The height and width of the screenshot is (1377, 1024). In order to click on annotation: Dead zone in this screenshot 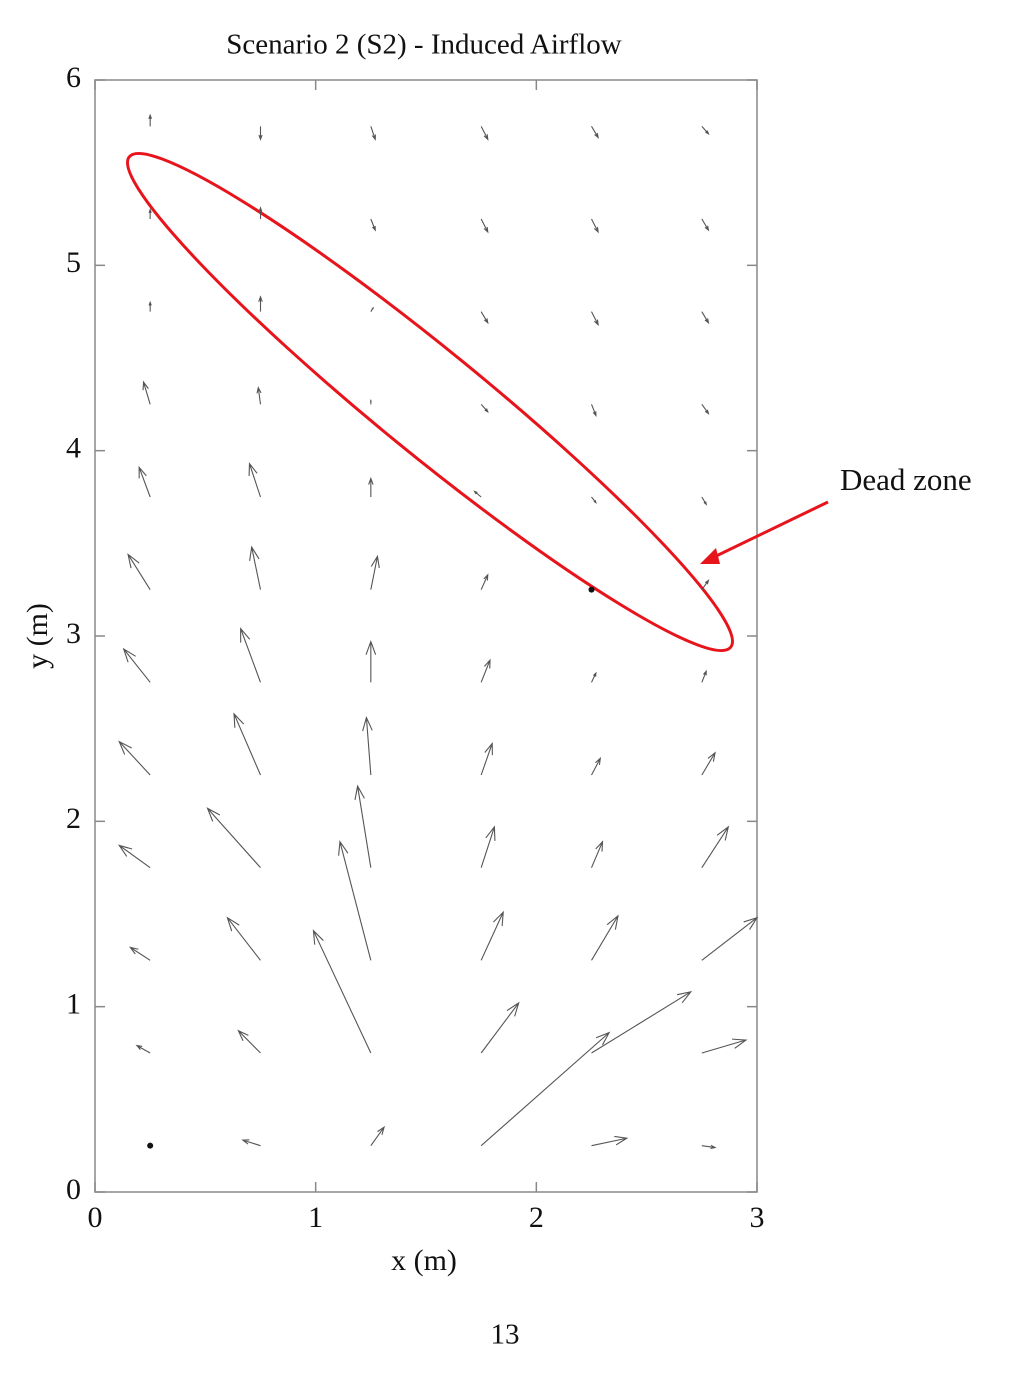, I will do `click(906, 479)`.